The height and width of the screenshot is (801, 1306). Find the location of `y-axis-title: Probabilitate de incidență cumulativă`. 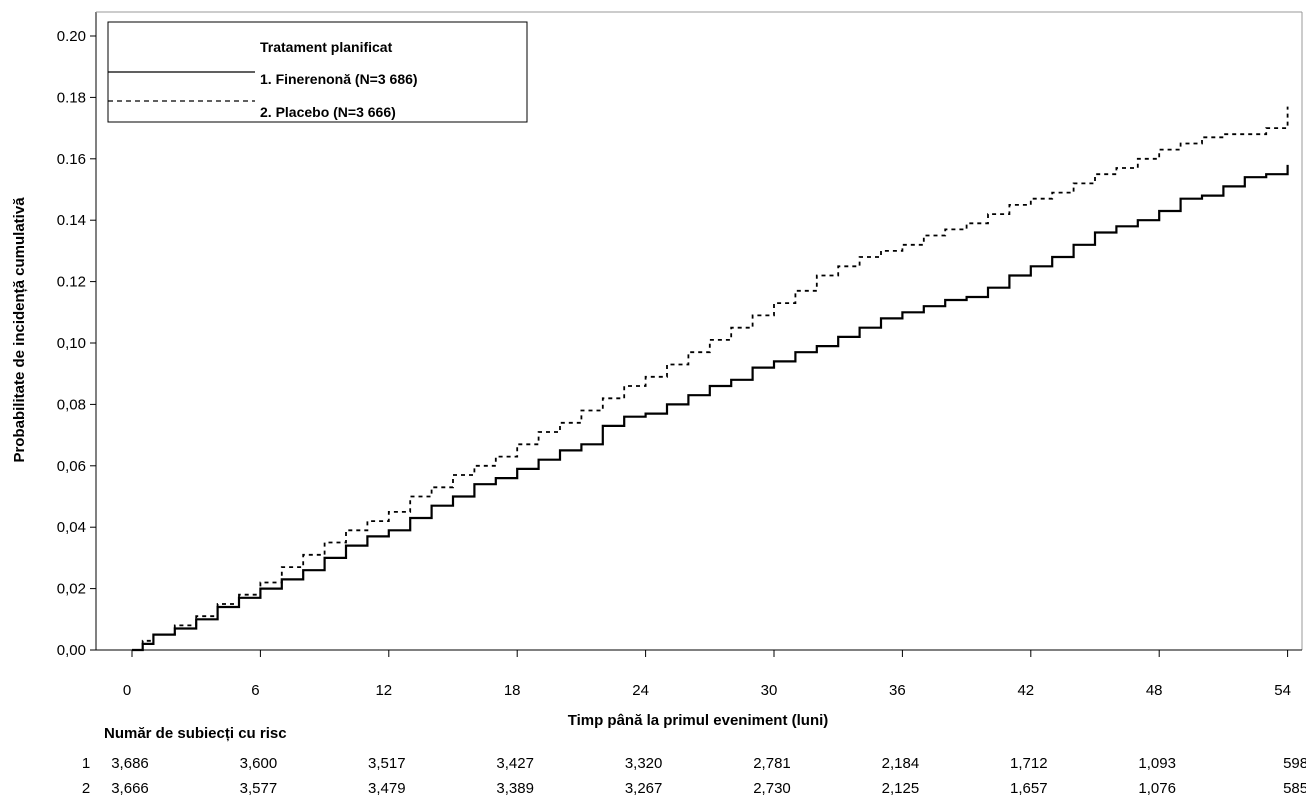

y-axis-title: Probabilitate de incidență cumulativă is located at coordinates (19, 330).